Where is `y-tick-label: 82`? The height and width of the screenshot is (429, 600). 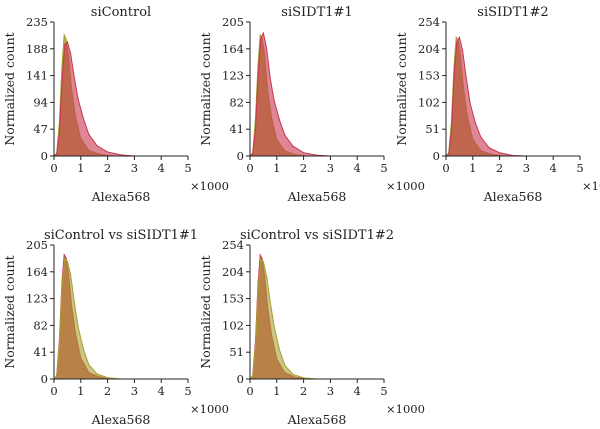 y-tick-label: 82 is located at coordinates (40, 325).